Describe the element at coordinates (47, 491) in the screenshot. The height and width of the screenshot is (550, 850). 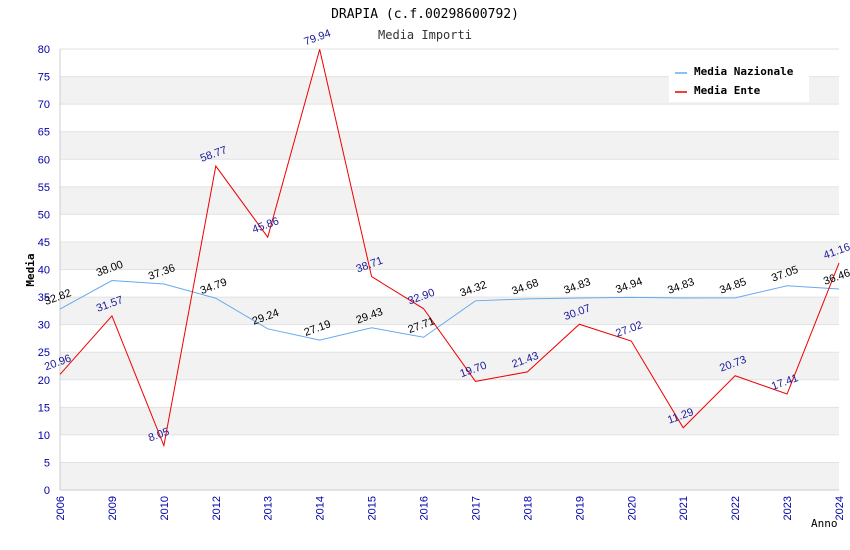
I see `y-tick-label: 0` at that location.